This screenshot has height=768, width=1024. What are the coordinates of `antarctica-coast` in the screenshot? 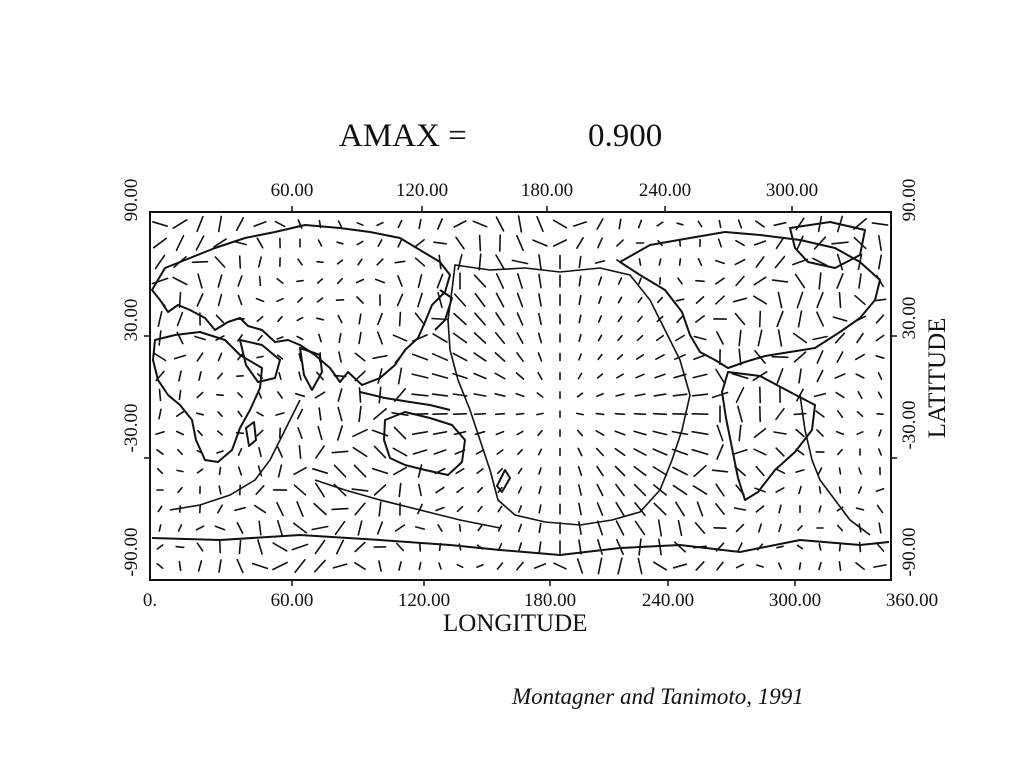 It's located at (520, 545).